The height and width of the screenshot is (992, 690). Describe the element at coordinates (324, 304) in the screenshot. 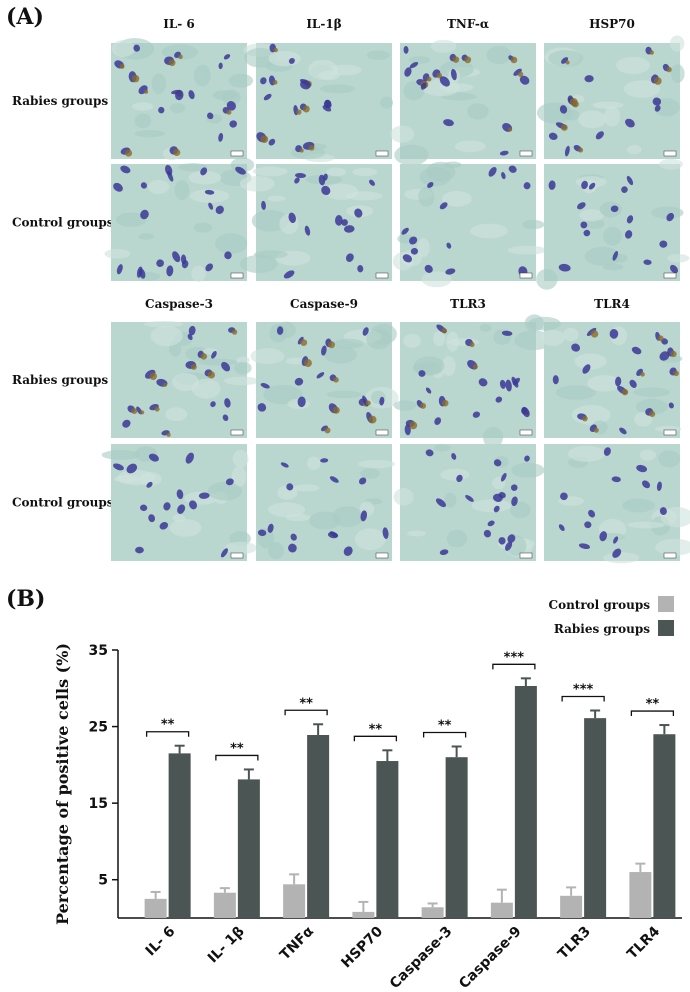

I see `marker-label: Caspase-9` at that location.